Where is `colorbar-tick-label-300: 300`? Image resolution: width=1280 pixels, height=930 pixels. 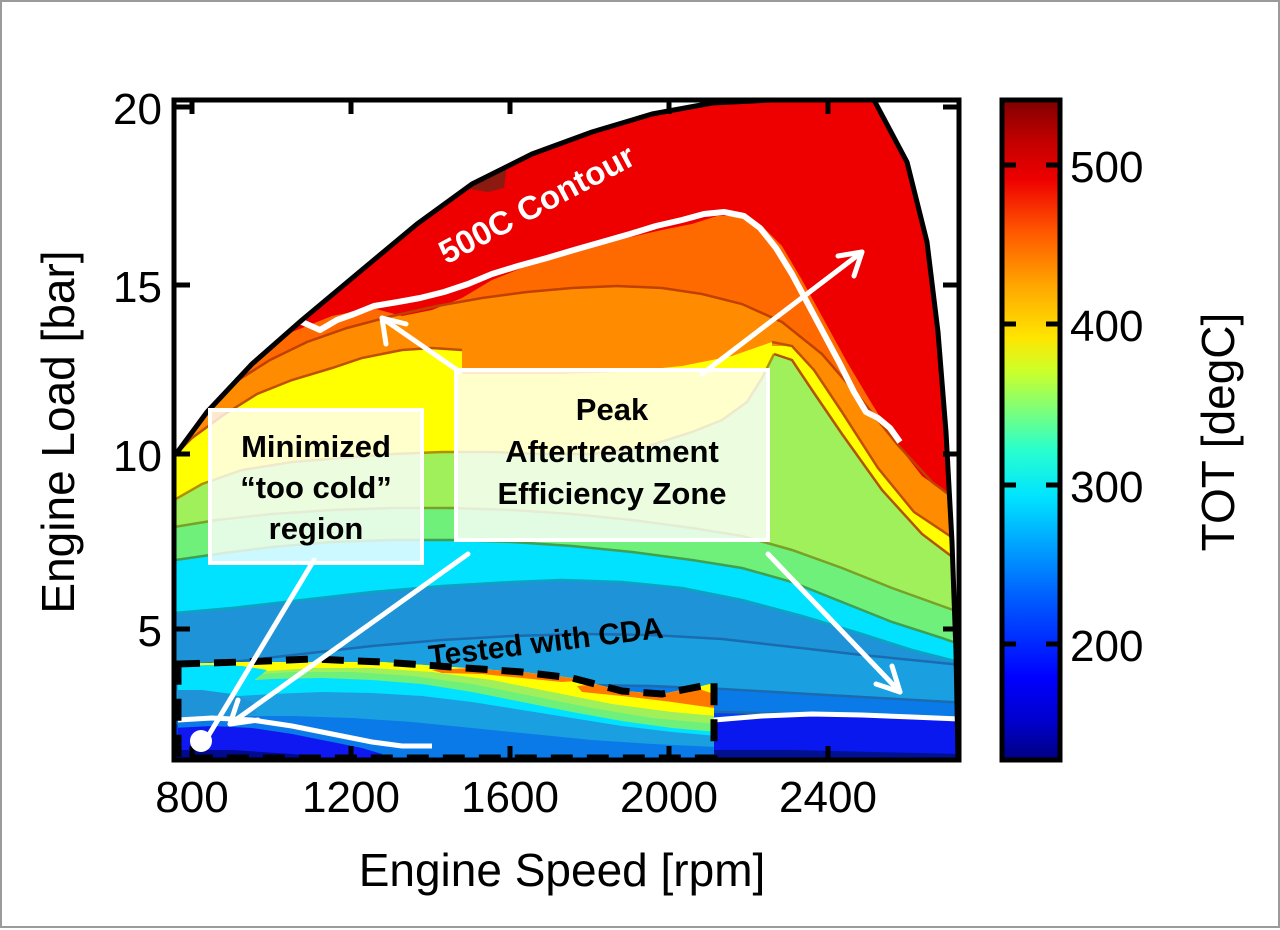
colorbar-tick-label-300: 300 is located at coordinates (1106, 487).